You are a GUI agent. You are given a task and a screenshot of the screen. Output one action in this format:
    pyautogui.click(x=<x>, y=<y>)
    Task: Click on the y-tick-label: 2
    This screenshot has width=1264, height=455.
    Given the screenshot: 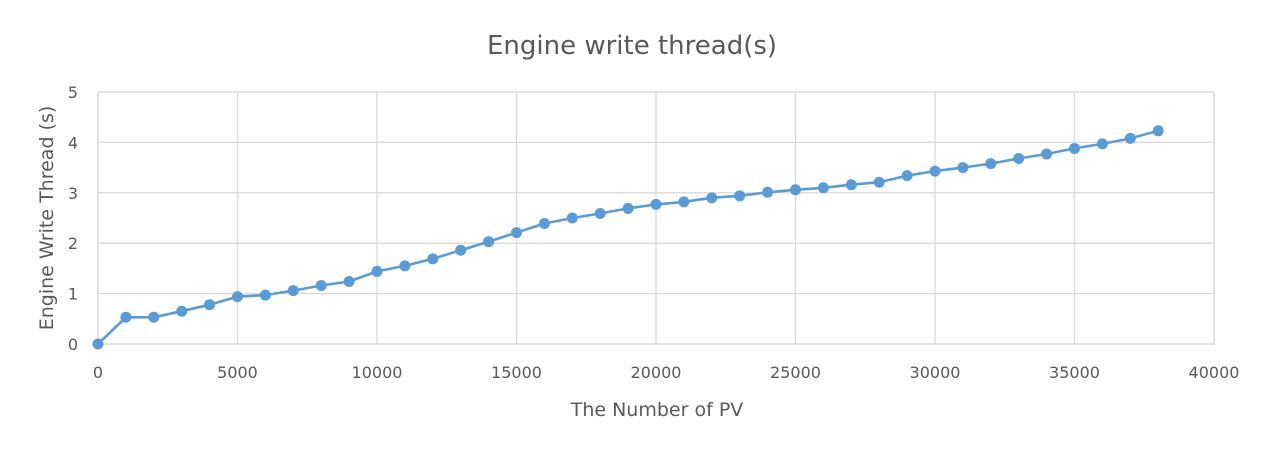 What is the action you would take?
    pyautogui.click(x=73, y=243)
    